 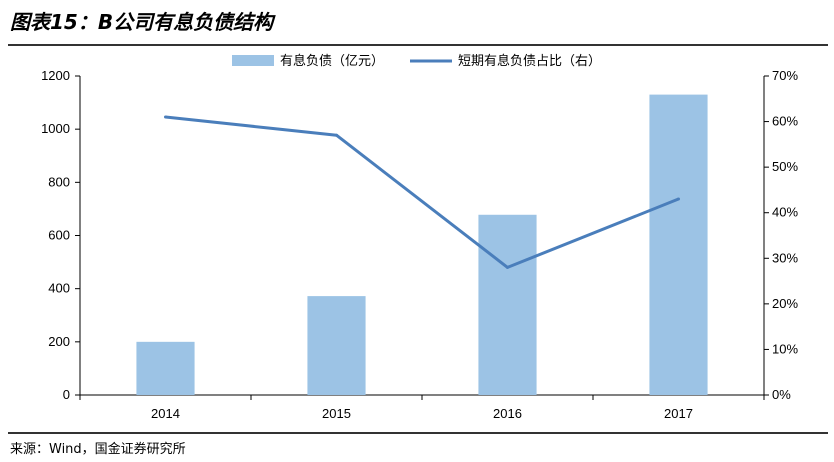 I want to click on bar-2017, so click(x=678, y=244).